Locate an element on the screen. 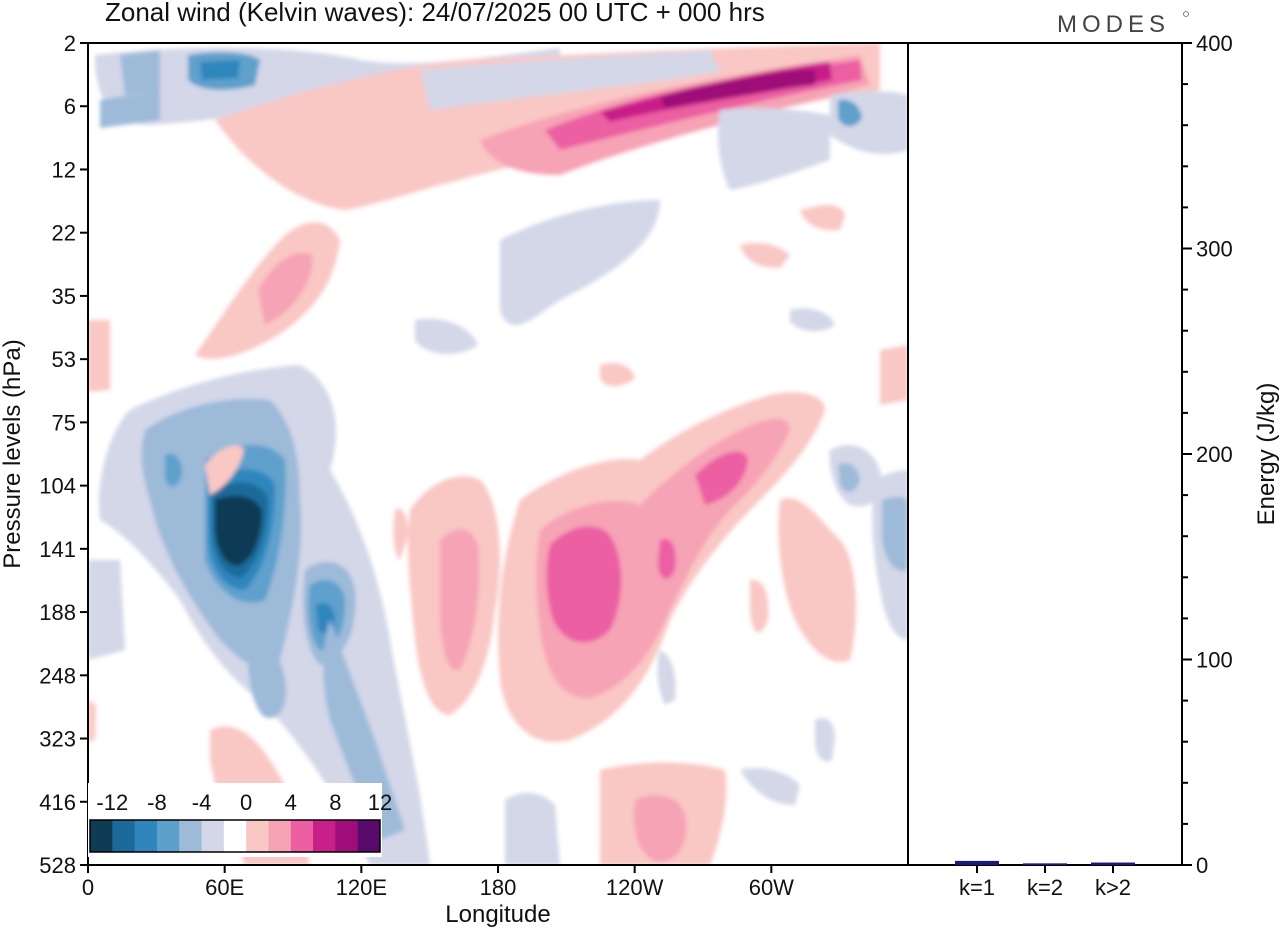  x-axis-label: Longitude is located at coordinates (497, 914).